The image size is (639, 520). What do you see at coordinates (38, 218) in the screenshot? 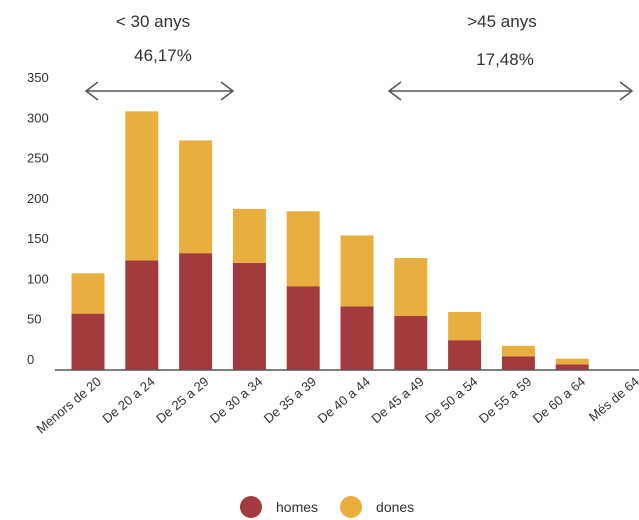
I see `y-axis-ticks: 0 50 100 150 200 250 300 350` at bounding box center [38, 218].